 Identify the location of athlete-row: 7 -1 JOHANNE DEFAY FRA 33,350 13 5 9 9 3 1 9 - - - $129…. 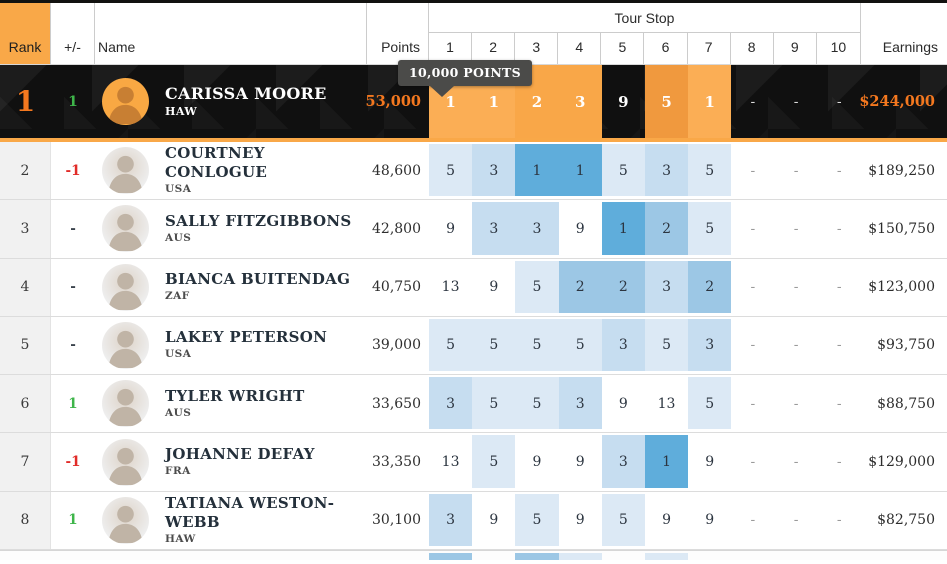
(473, 462).